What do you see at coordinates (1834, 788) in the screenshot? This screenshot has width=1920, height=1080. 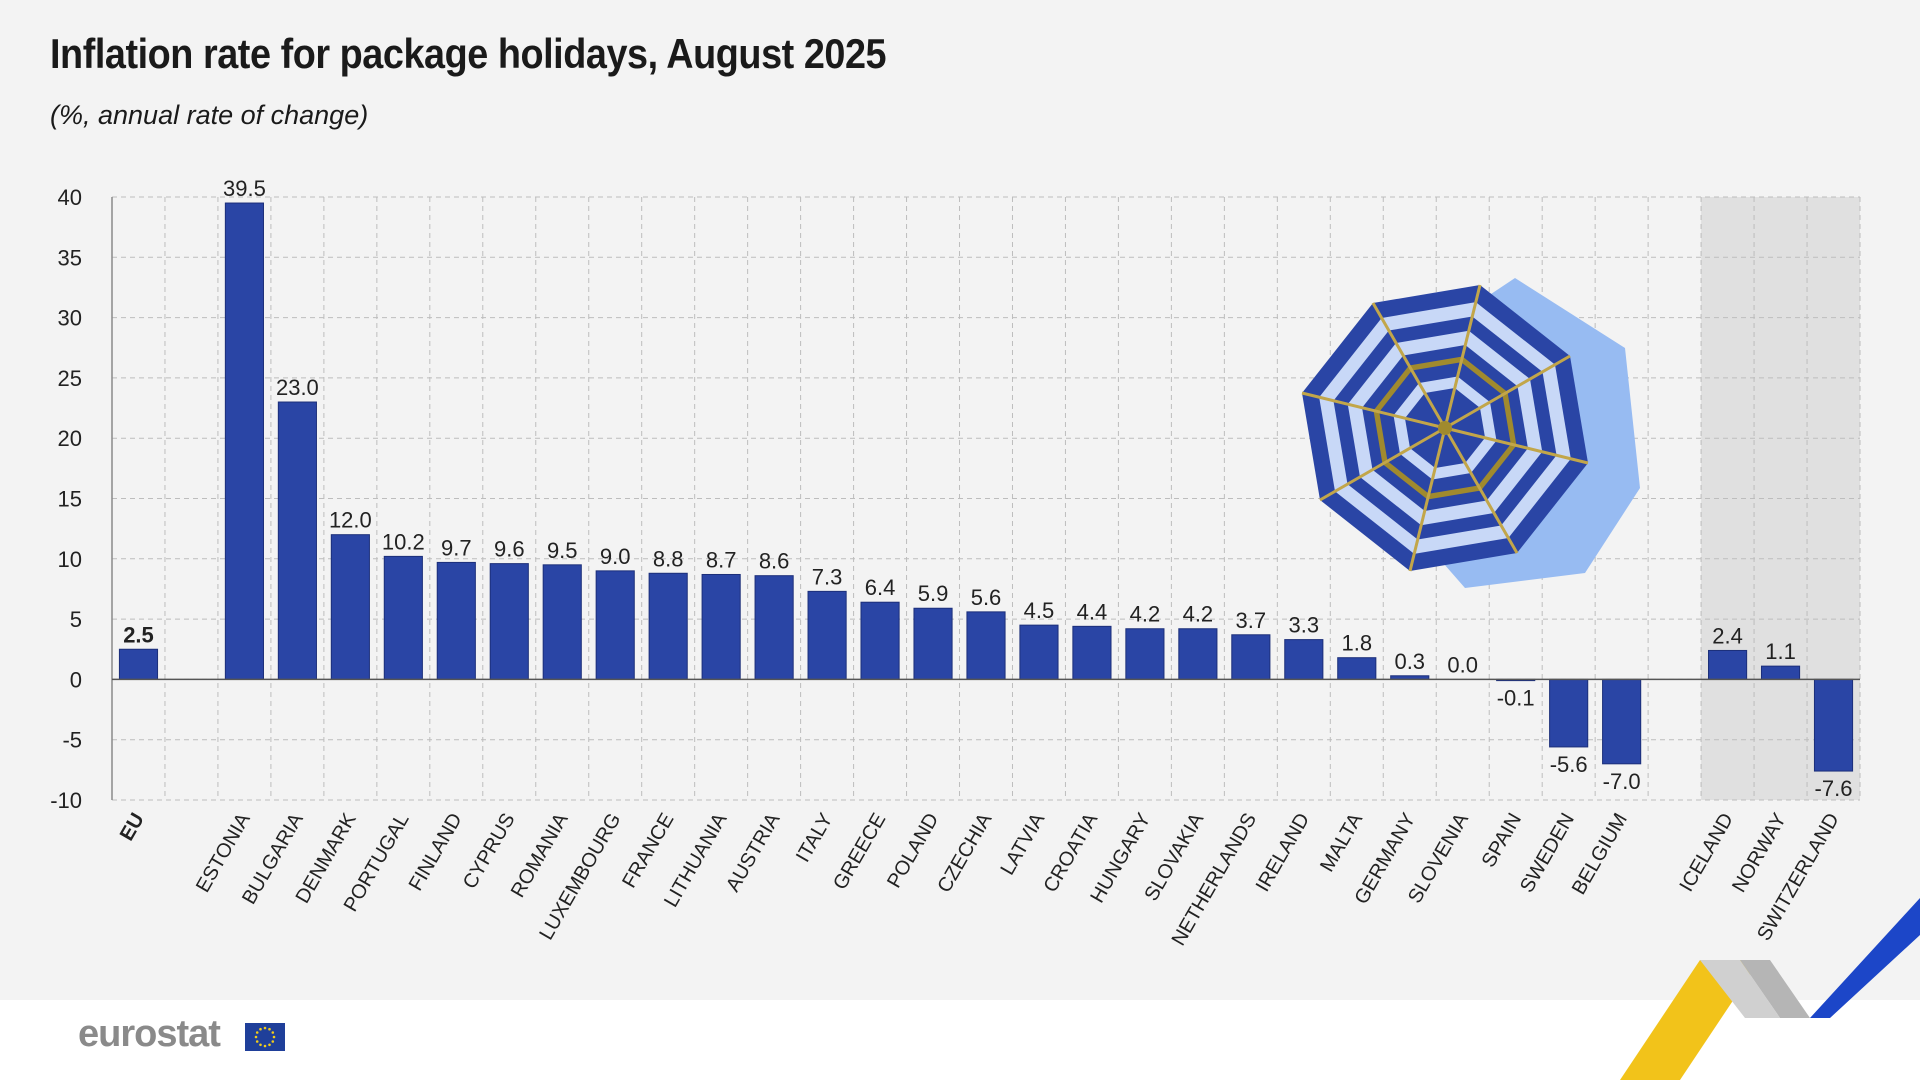 I see `value-label-switzerland: -7.6` at bounding box center [1834, 788].